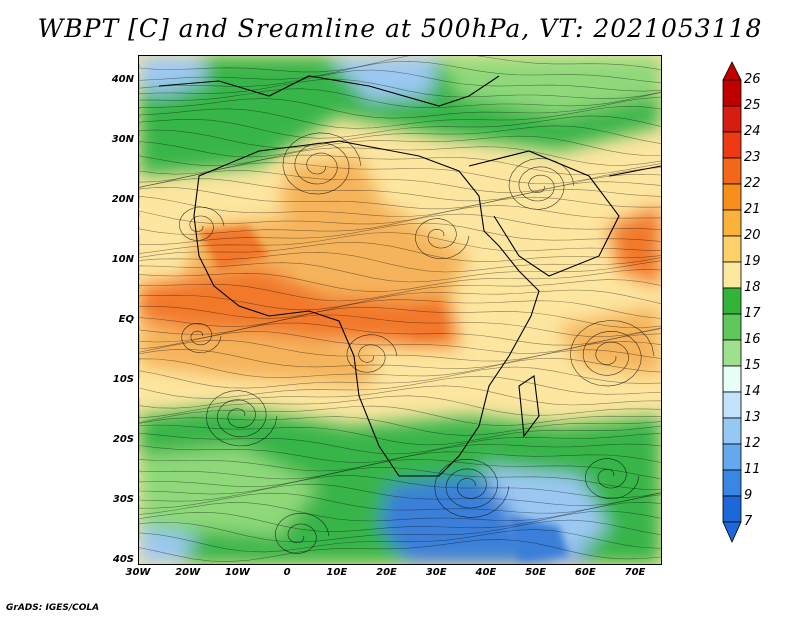 The width and height of the screenshot is (800, 618). I want to click on lon-tick-label: 30W, so click(138, 572).